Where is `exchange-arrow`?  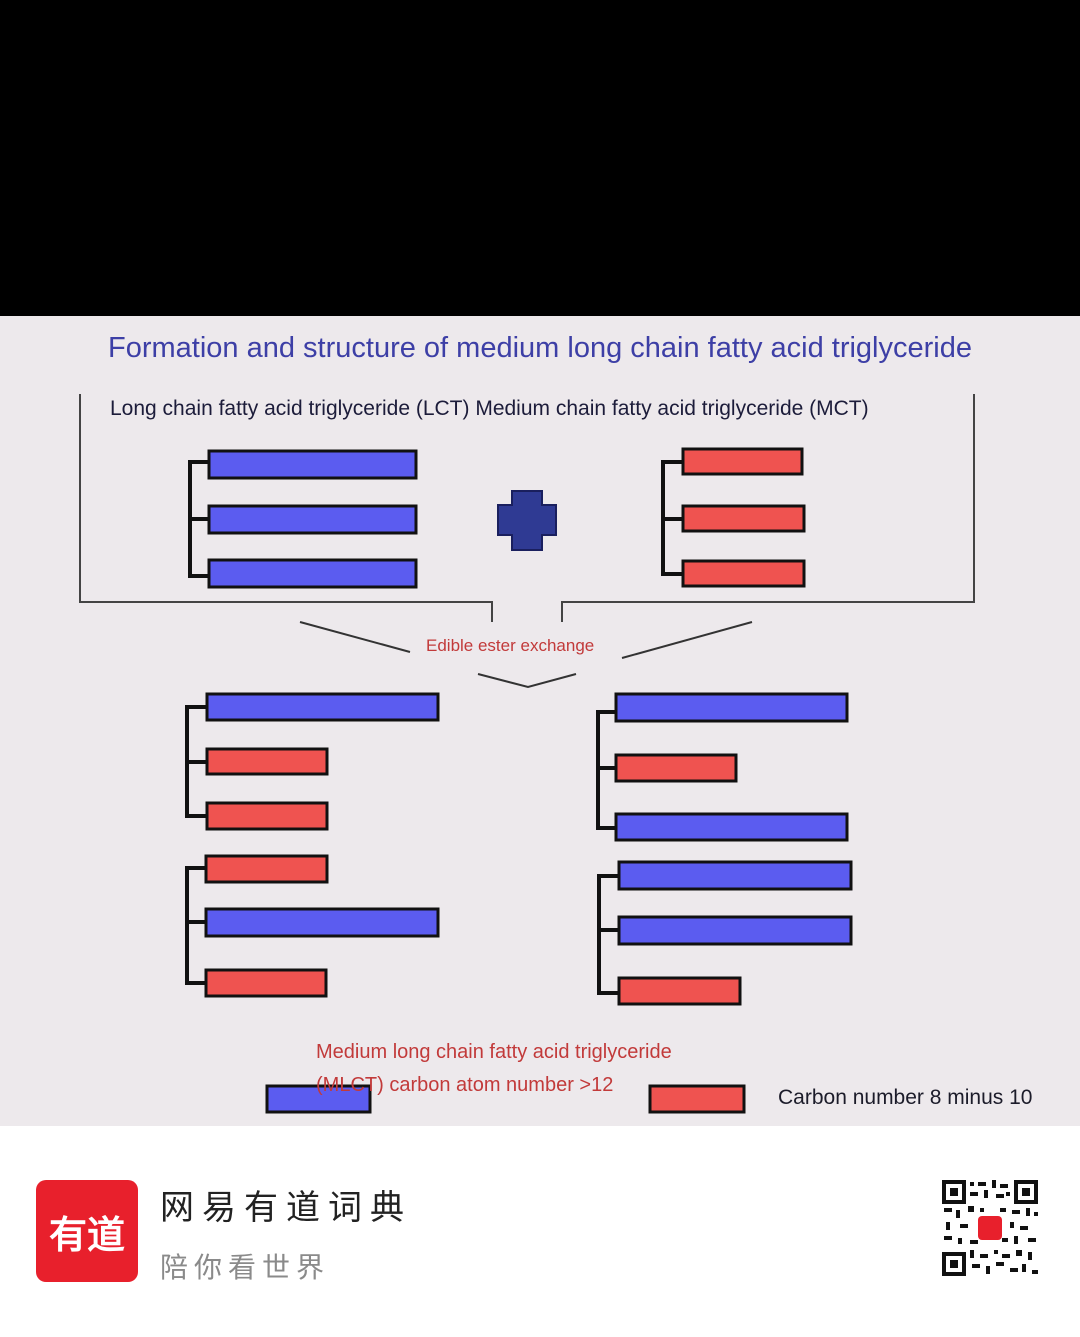
exchange-arrow is located at coordinates (526, 655).